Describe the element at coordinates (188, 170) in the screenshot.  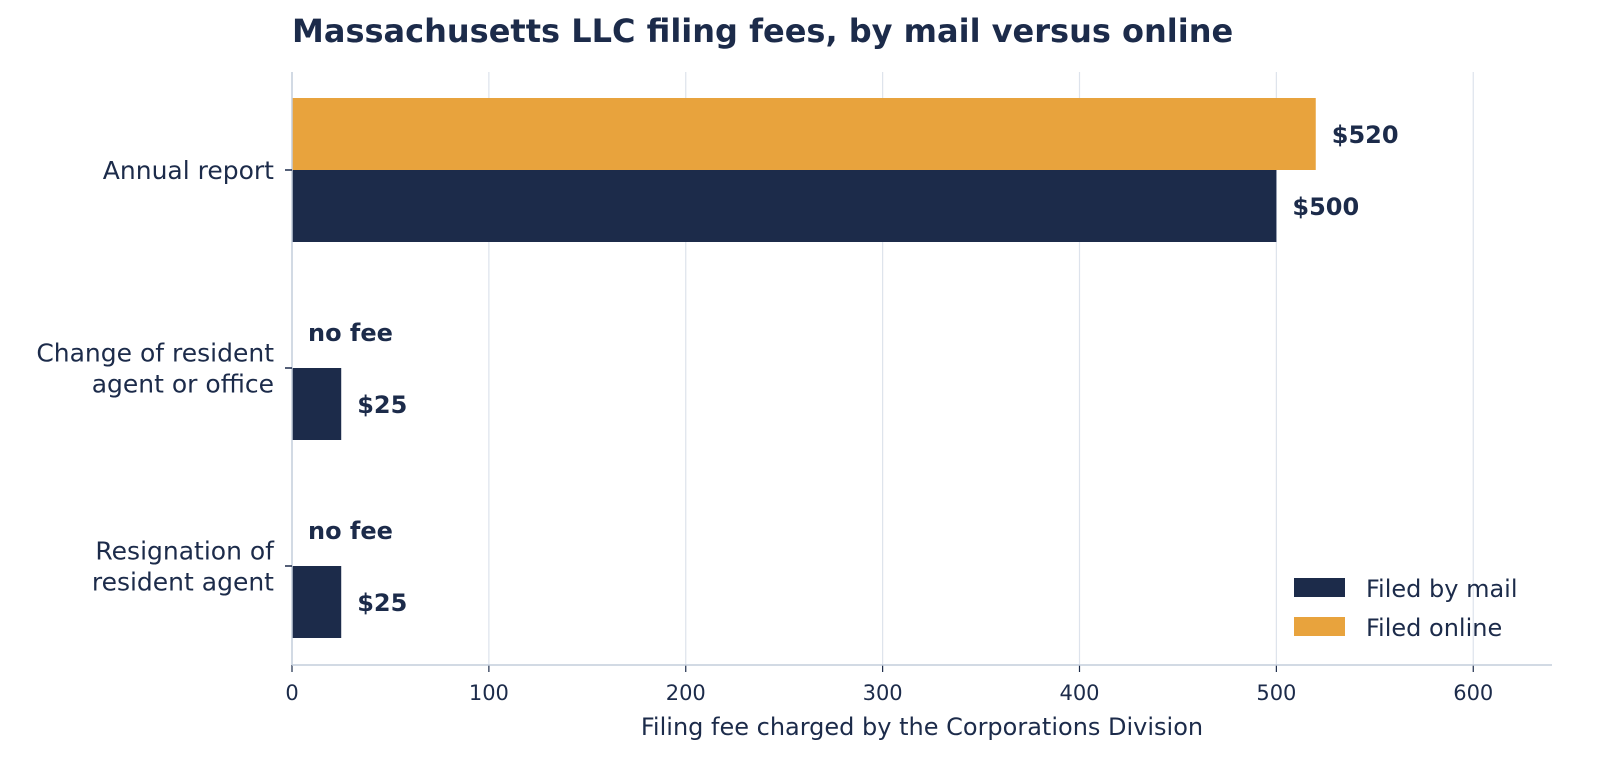
I see `y-tick-label: Annual report` at that location.